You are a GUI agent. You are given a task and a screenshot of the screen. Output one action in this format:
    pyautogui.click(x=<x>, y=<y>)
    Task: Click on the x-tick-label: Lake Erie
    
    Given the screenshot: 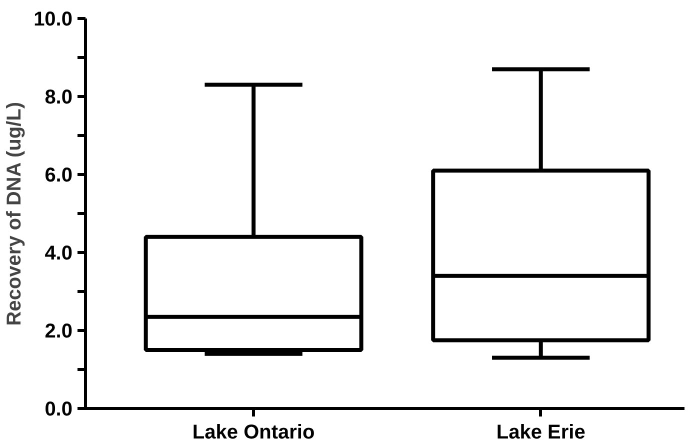 What is the action you would take?
    pyautogui.click(x=541, y=433)
    